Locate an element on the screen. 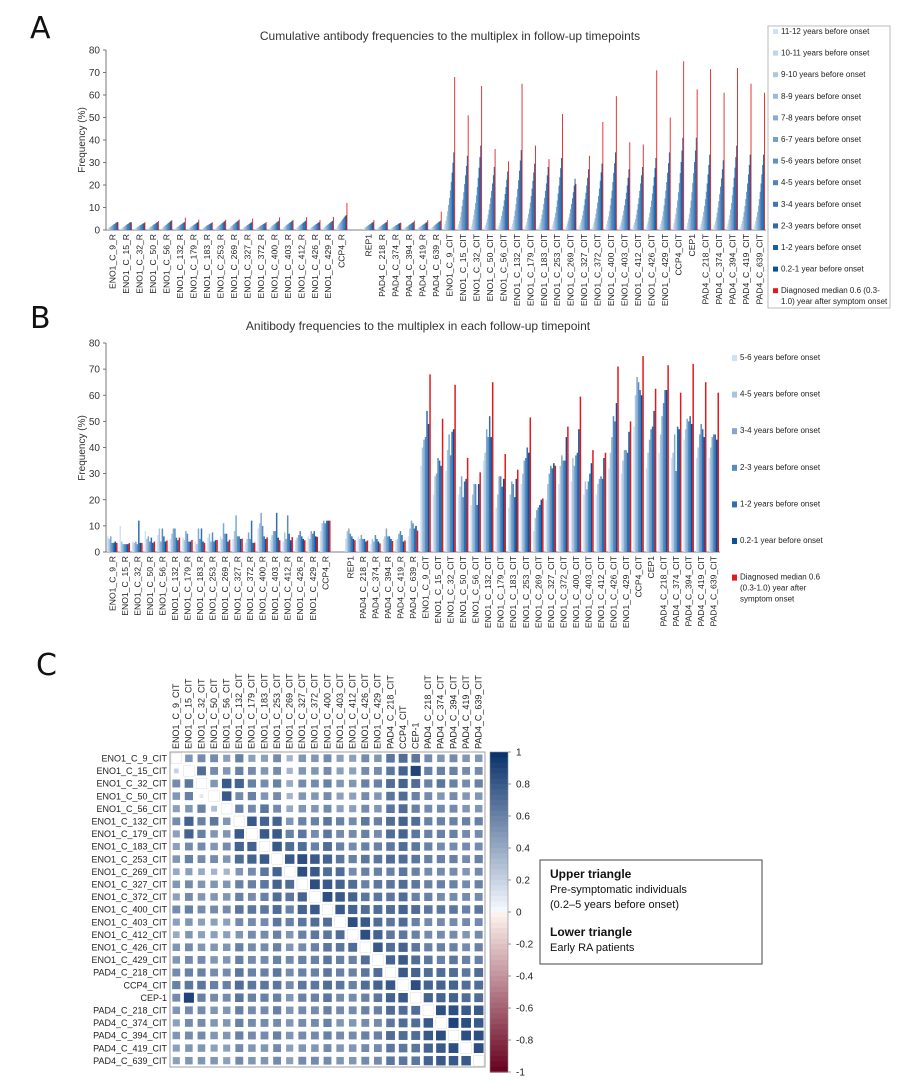  panel-b-category-label: ENO1_C_56_R is located at coordinates (162, 586).